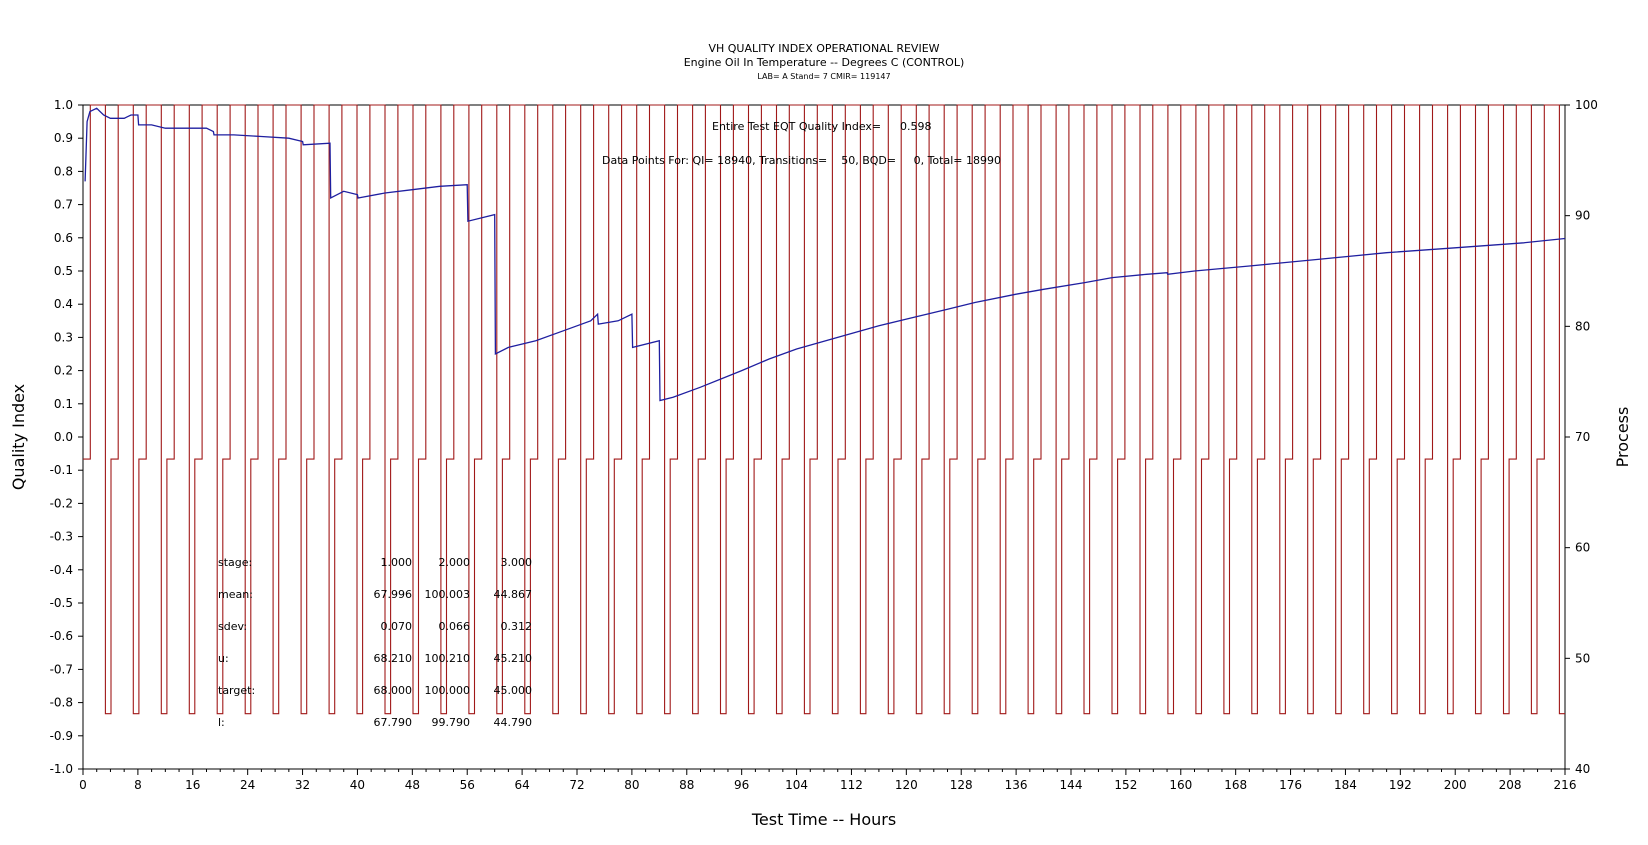  Describe the element at coordinates (517, 626) in the screenshot. I see `stats-cell: 0.312` at that location.